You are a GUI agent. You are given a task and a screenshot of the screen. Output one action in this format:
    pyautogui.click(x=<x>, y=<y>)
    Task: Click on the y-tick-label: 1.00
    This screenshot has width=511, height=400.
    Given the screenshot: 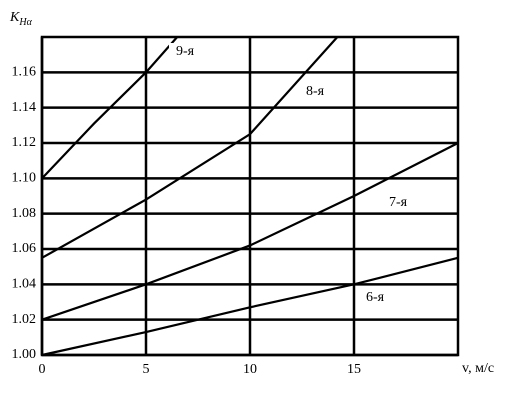 What is the action you would take?
    pyautogui.click(x=24, y=354)
    